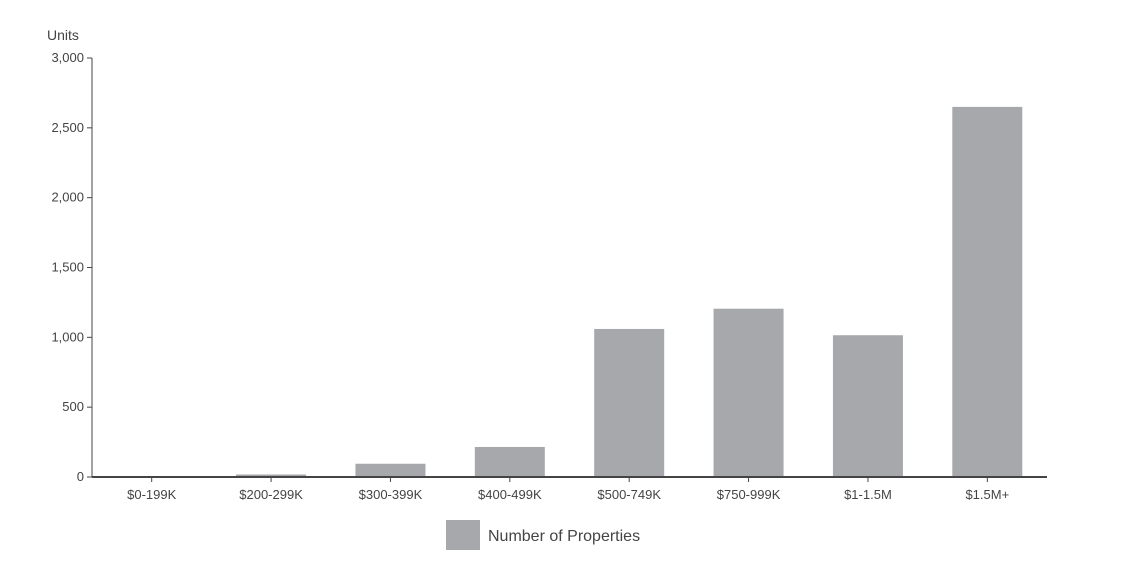 The height and width of the screenshot is (580, 1140). I want to click on y-tick-label: 2,500, so click(67, 127).